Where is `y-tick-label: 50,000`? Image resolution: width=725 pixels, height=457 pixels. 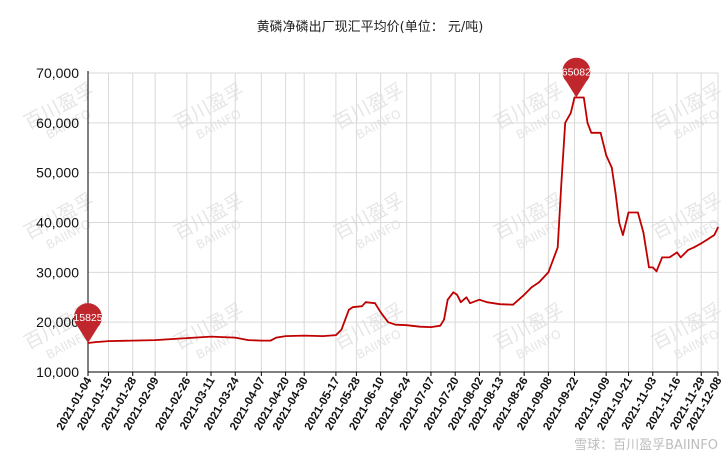
y-tick-label: 50,000 is located at coordinates (57, 173).